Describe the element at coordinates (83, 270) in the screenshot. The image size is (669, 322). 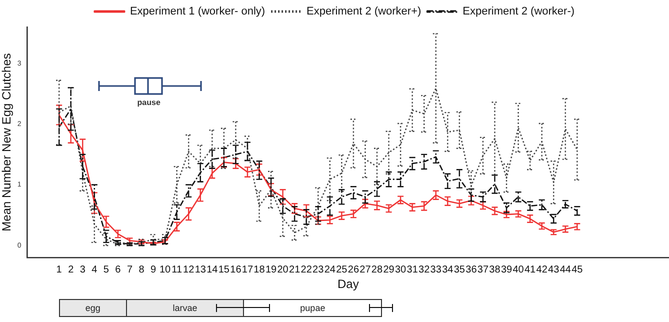
I see `x-tick-label: 3` at that location.